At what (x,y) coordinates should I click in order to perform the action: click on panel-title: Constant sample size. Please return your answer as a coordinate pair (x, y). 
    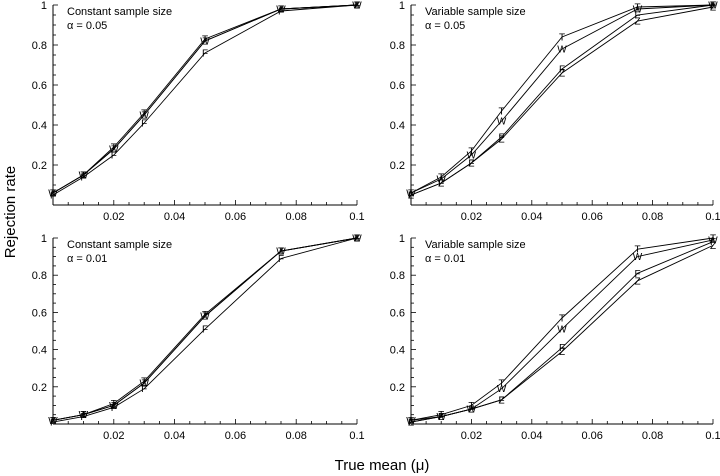
    Looking at the image, I should click on (119, 12).